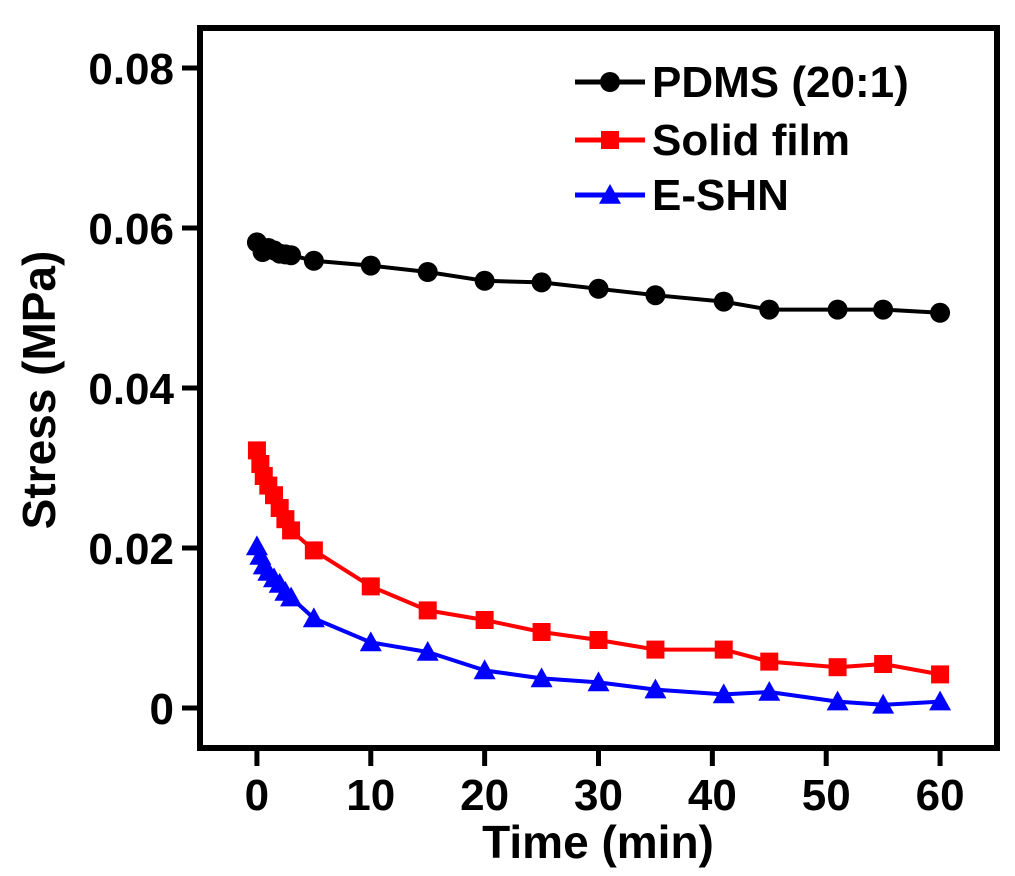  I want to click on legend-item: E-SHN, so click(682, 195).